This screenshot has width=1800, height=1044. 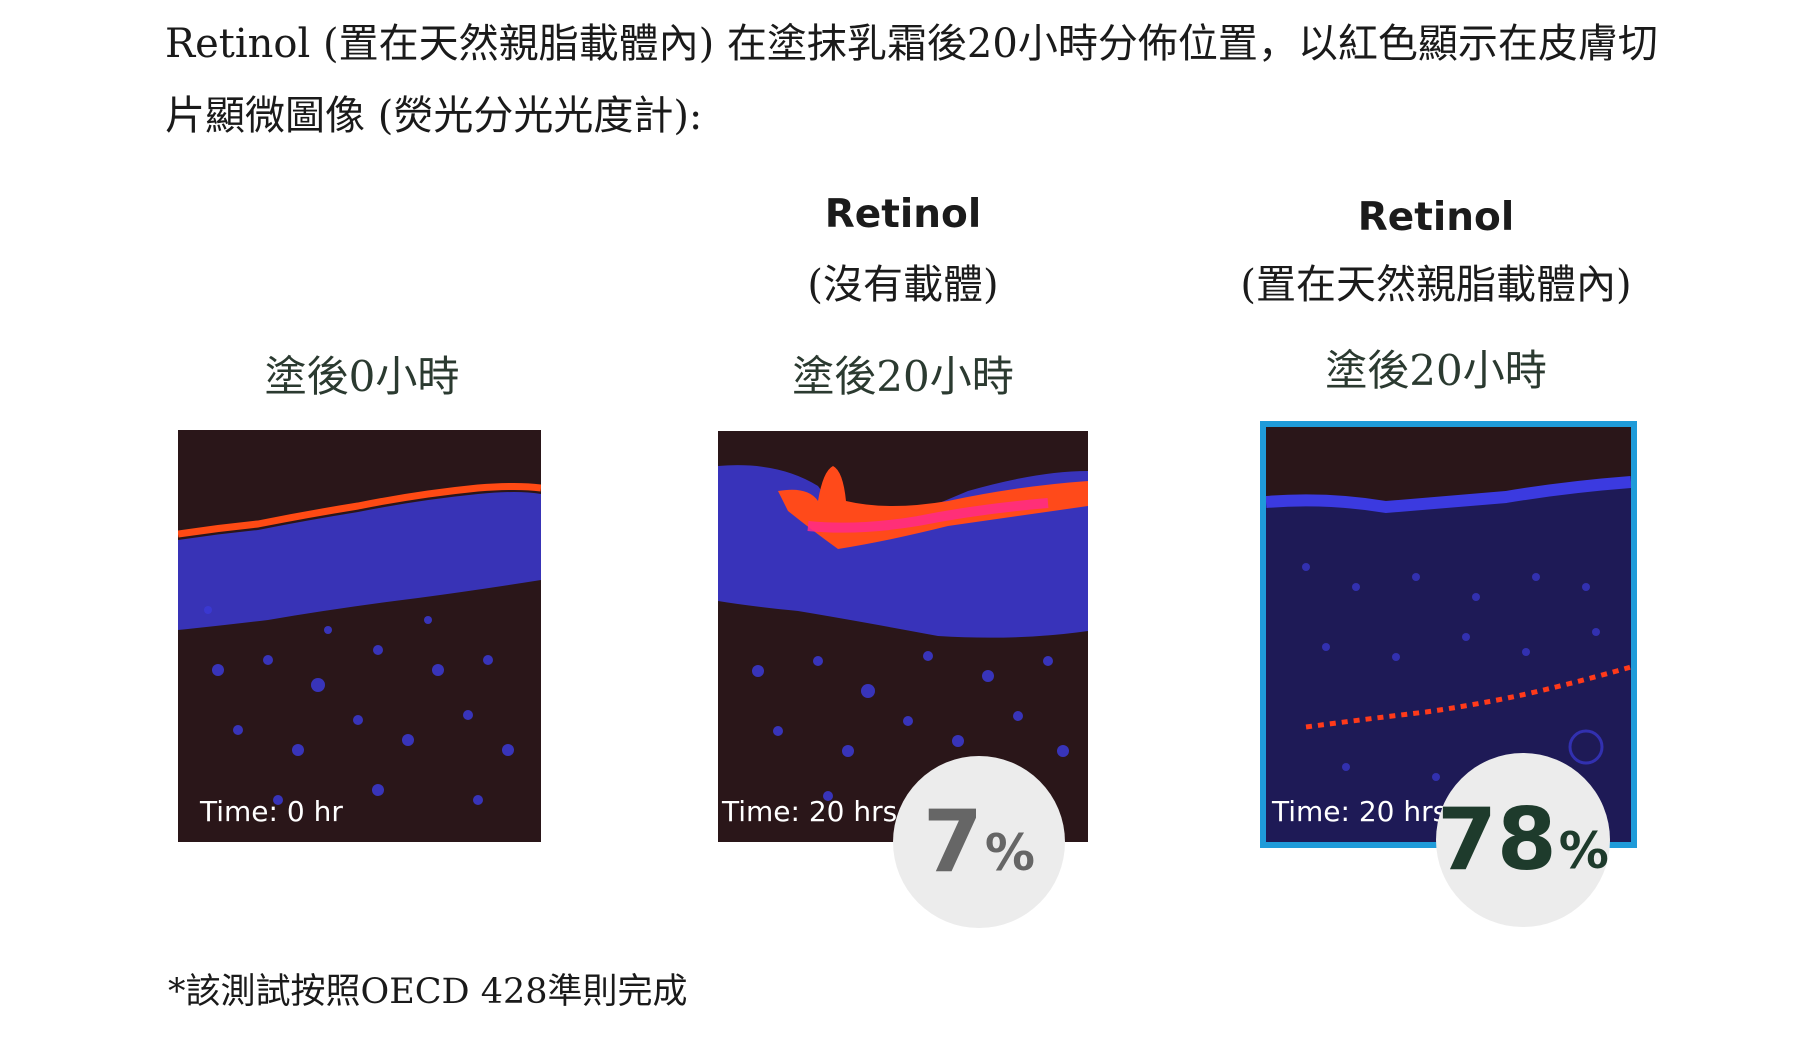 I want to click on percent-badge-78: 78 %, so click(x=1523, y=840).